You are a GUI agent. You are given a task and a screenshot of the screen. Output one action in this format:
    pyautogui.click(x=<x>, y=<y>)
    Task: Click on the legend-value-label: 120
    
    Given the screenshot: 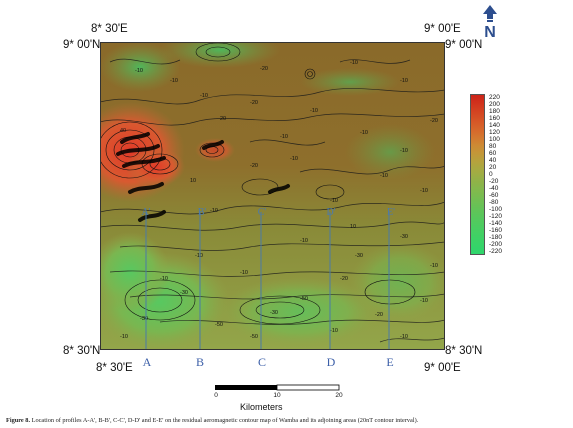 What is the action you would take?
    pyautogui.click(x=494, y=132)
    